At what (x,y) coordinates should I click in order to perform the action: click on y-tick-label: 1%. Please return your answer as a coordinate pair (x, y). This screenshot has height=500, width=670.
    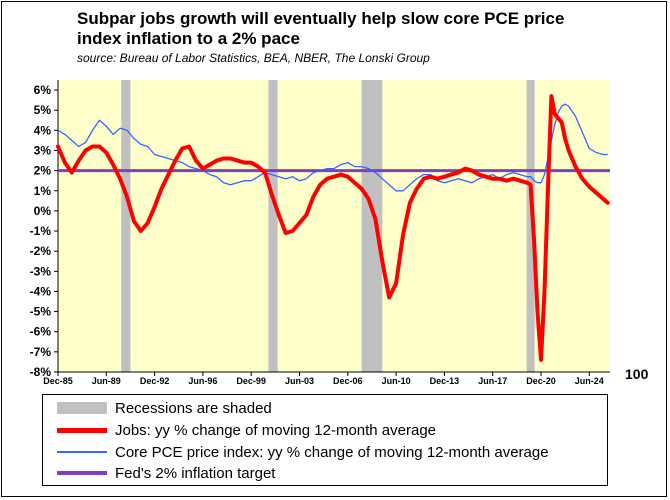
    Looking at the image, I should click on (43, 191).